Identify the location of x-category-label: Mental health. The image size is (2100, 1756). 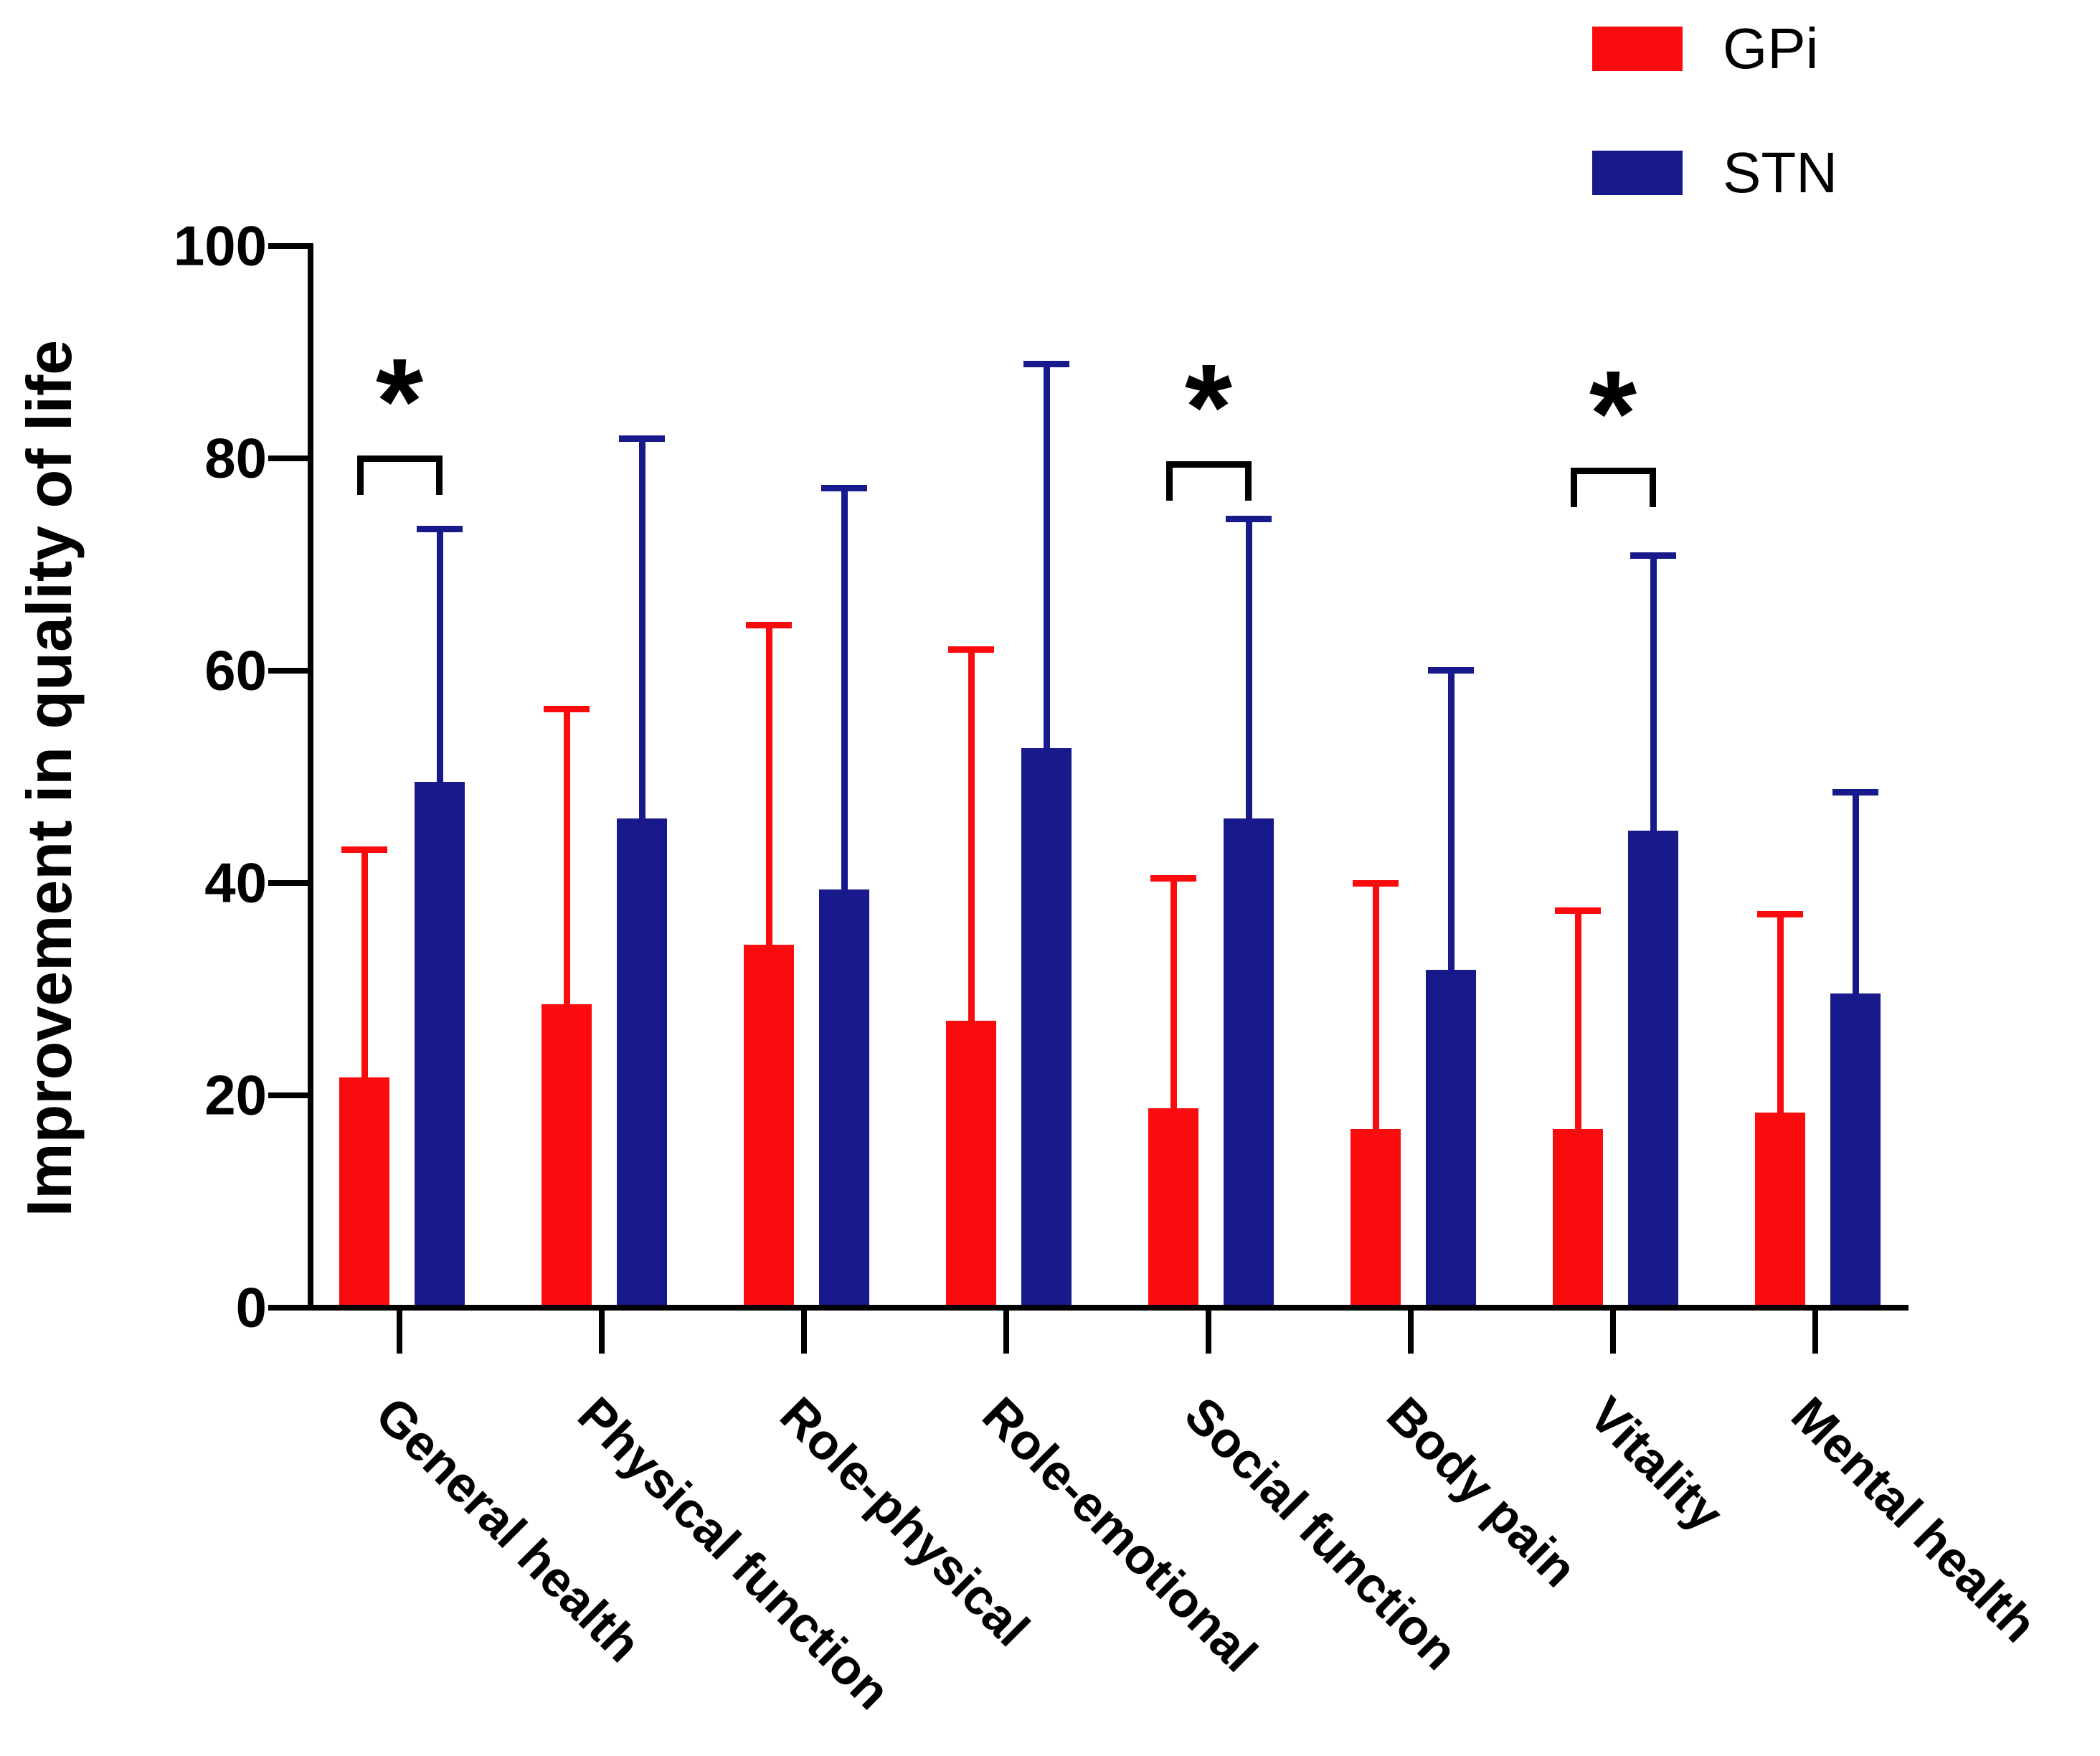
(1914, 1519).